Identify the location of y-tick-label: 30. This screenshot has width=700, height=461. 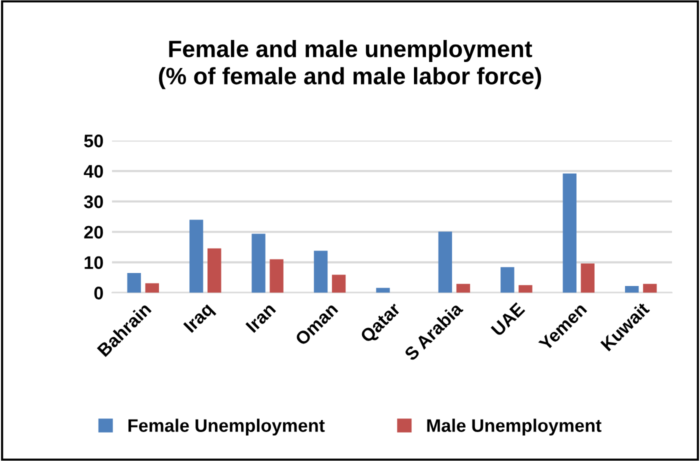
(93, 201).